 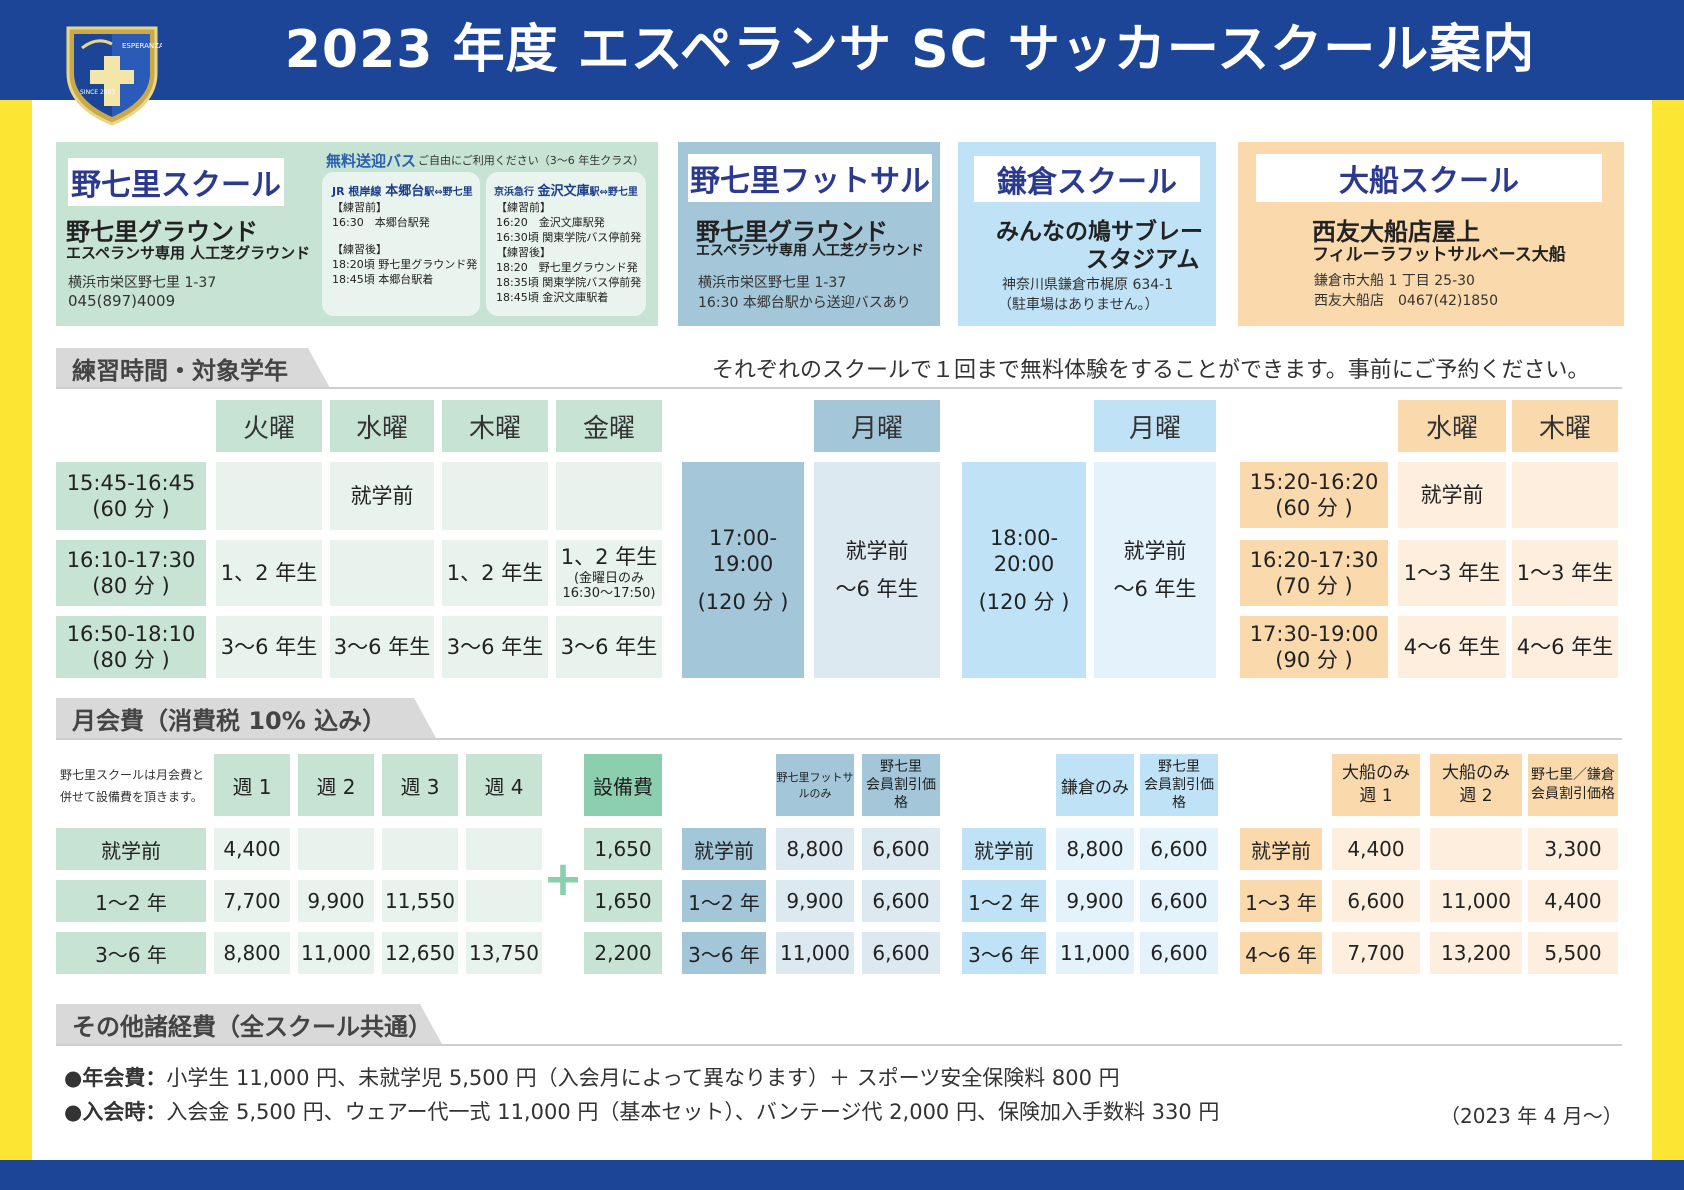 I want to click on kamakura-parking-note: （駐車場はありません。）, so click(x=1078, y=305).